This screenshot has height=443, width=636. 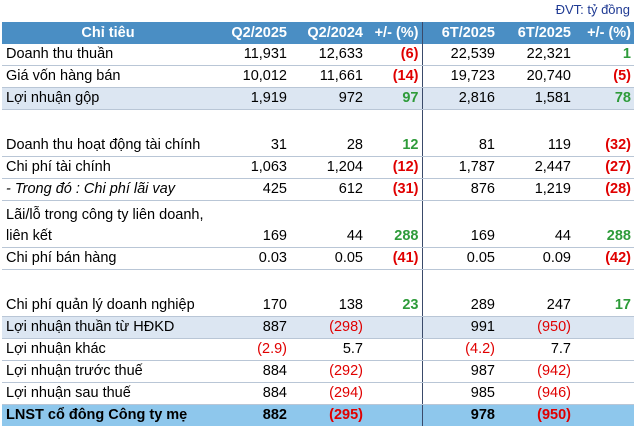 What do you see at coordinates (328, 293) in the screenshot?
I see `cell-q2-2024: 138` at bounding box center [328, 293].